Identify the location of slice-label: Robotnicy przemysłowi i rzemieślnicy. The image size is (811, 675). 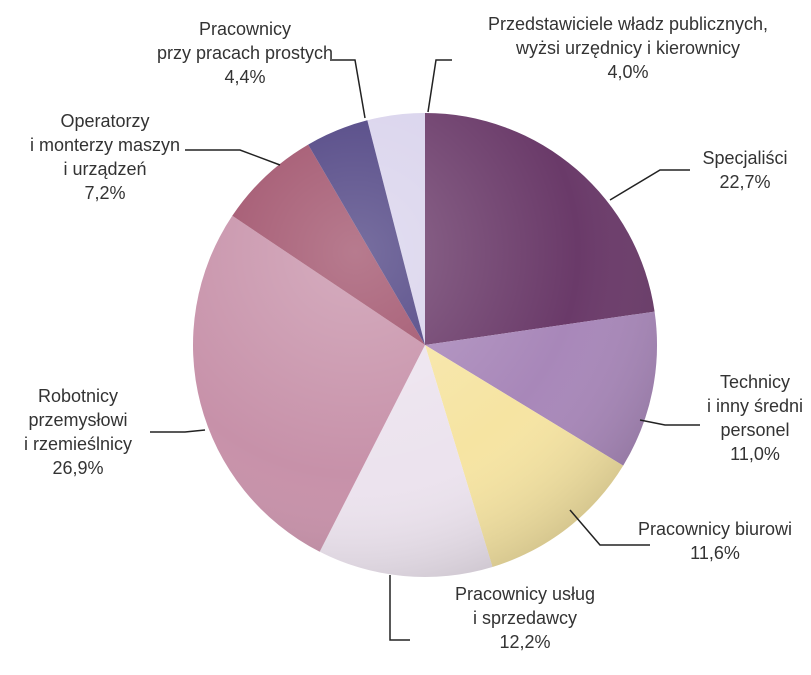
(78, 420).